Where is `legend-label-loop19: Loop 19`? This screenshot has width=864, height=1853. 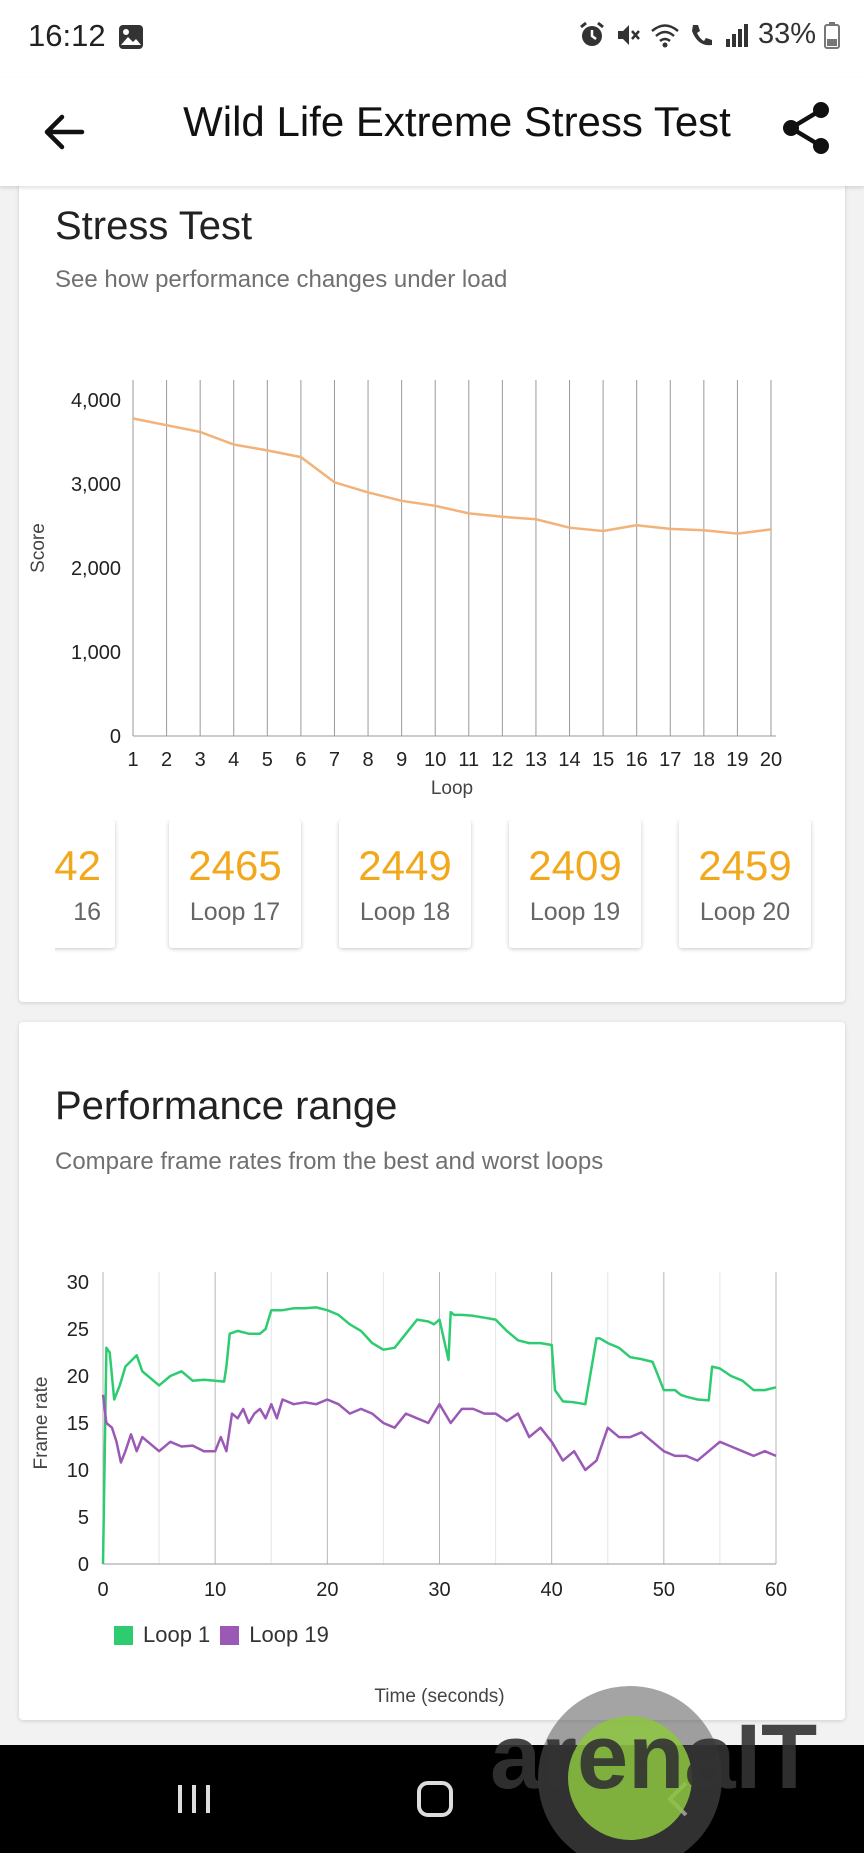
legend-label-loop19: Loop 19 is located at coordinates (289, 1634).